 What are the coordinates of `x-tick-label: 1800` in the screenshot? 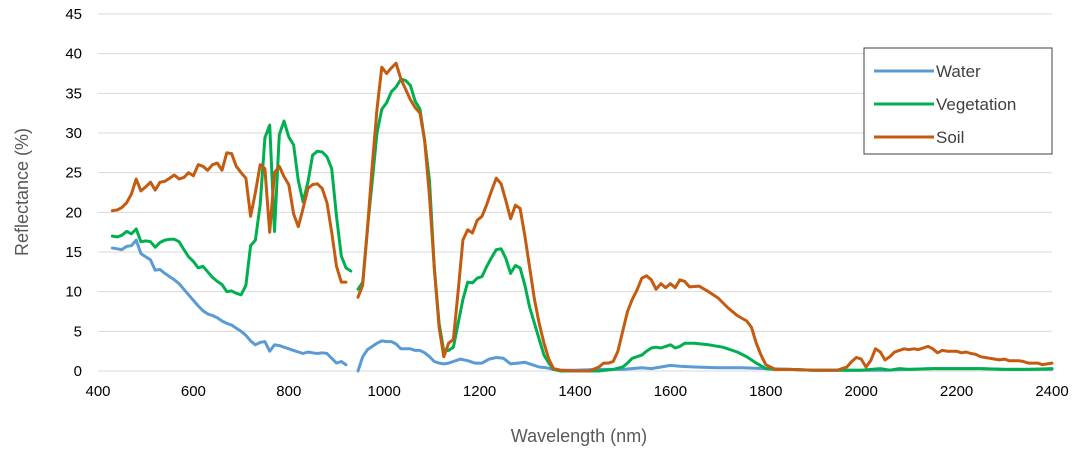 It's located at (765, 391).